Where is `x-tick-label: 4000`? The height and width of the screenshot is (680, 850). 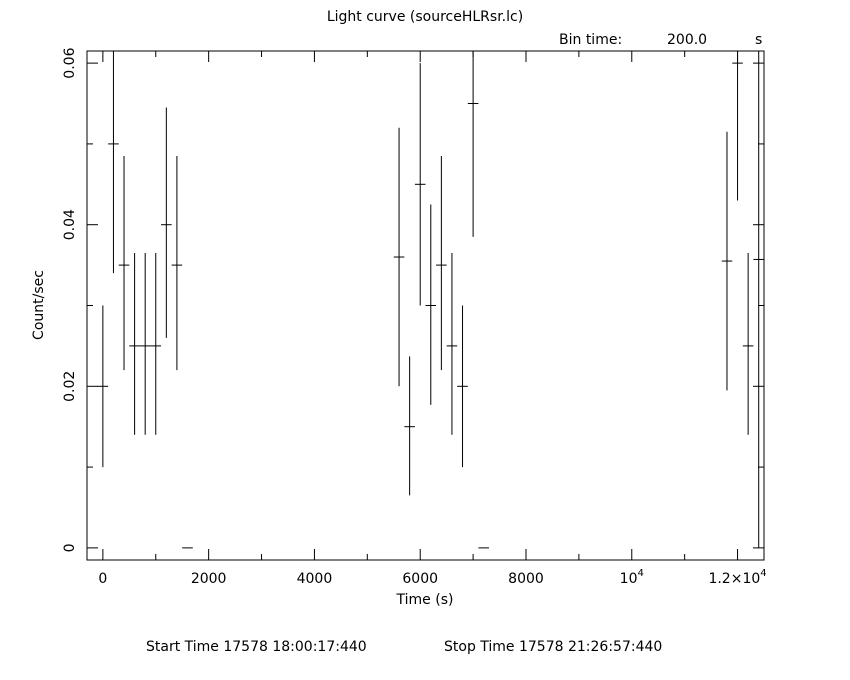 x-tick-label: 4000 is located at coordinates (315, 579).